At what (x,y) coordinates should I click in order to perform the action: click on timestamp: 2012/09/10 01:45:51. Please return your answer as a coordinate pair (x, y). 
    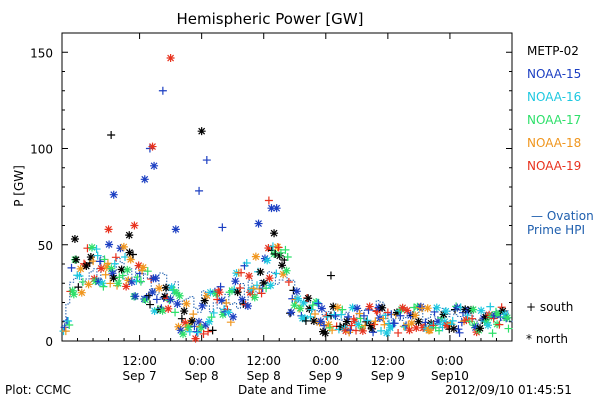
    Looking at the image, I should click on (508, 390).